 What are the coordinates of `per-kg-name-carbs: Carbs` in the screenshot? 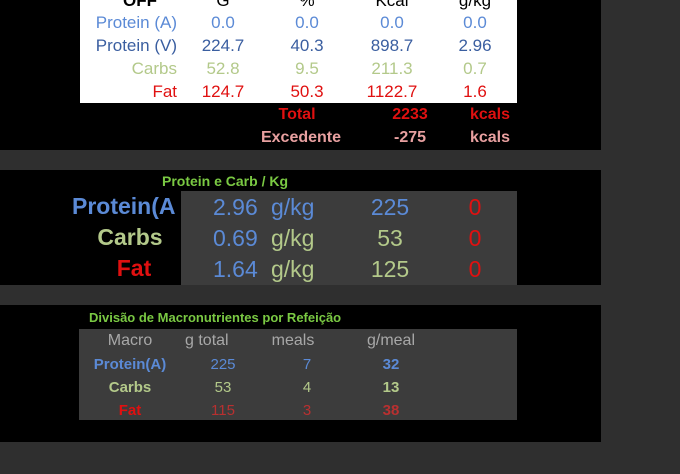 It's located at (130, 237).